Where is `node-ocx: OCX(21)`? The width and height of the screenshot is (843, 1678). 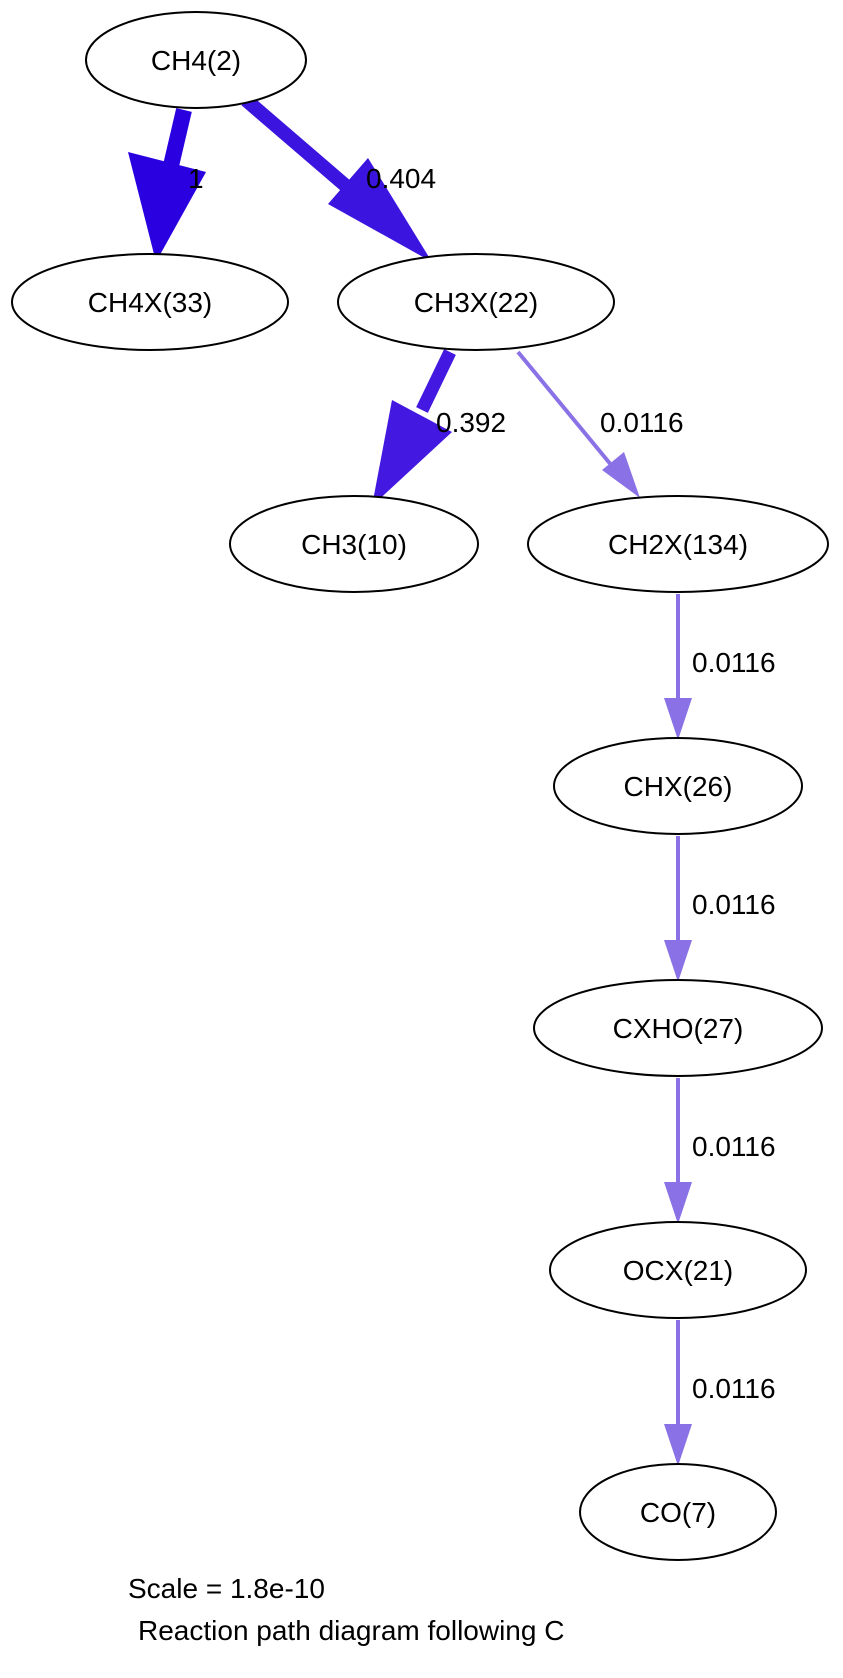 node-ocx: OCX(21) is located at coordinates (678, 1270).